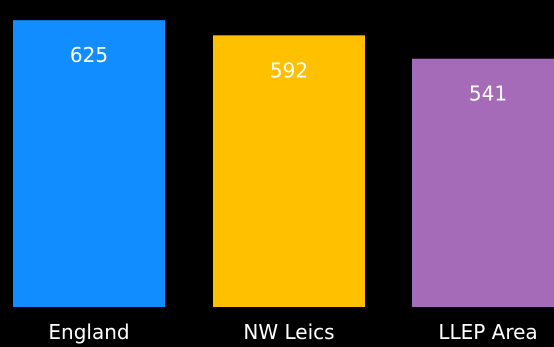 Image resolution: width=554 pixels, height=347 pixels. Describe the element at coordinates (88, 332) in the screenshot. I see `category-label: England` at that location.